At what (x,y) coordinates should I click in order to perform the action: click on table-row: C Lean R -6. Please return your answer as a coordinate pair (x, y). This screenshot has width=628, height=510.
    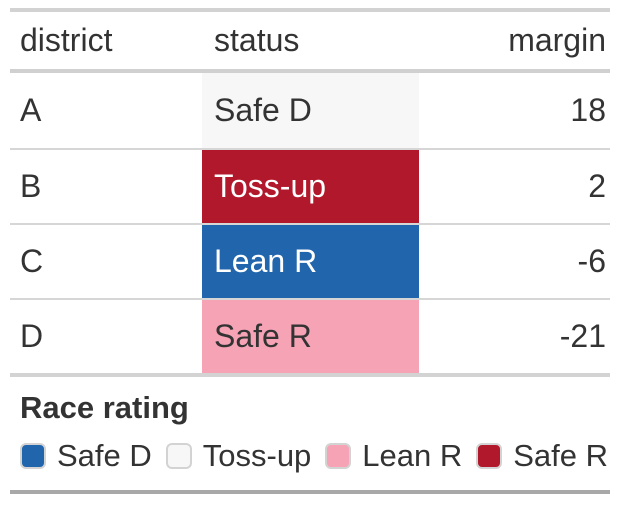
    Looking at the image, I should click on (310, 260).